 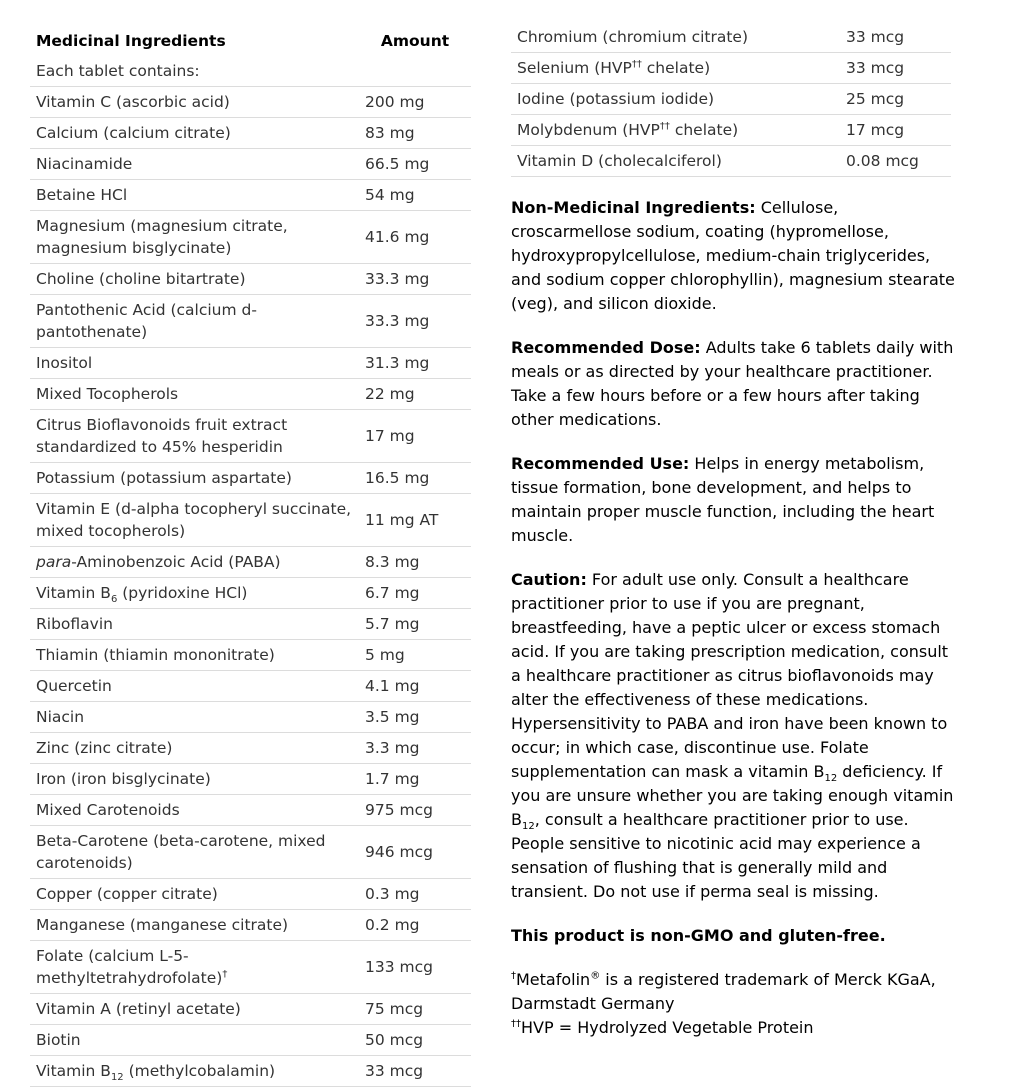 I want to click on ingredient-amount: 16.5 mg, so click(x=415, y=478).